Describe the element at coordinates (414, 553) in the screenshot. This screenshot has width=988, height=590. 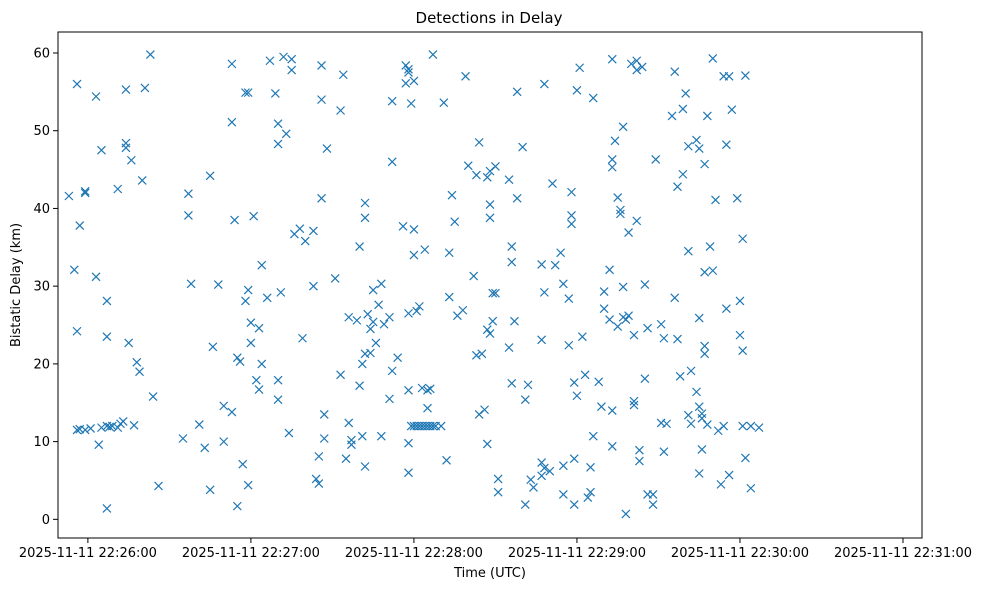
I see `x-tick-label: 2025-11-11 22:28:00` at that location.